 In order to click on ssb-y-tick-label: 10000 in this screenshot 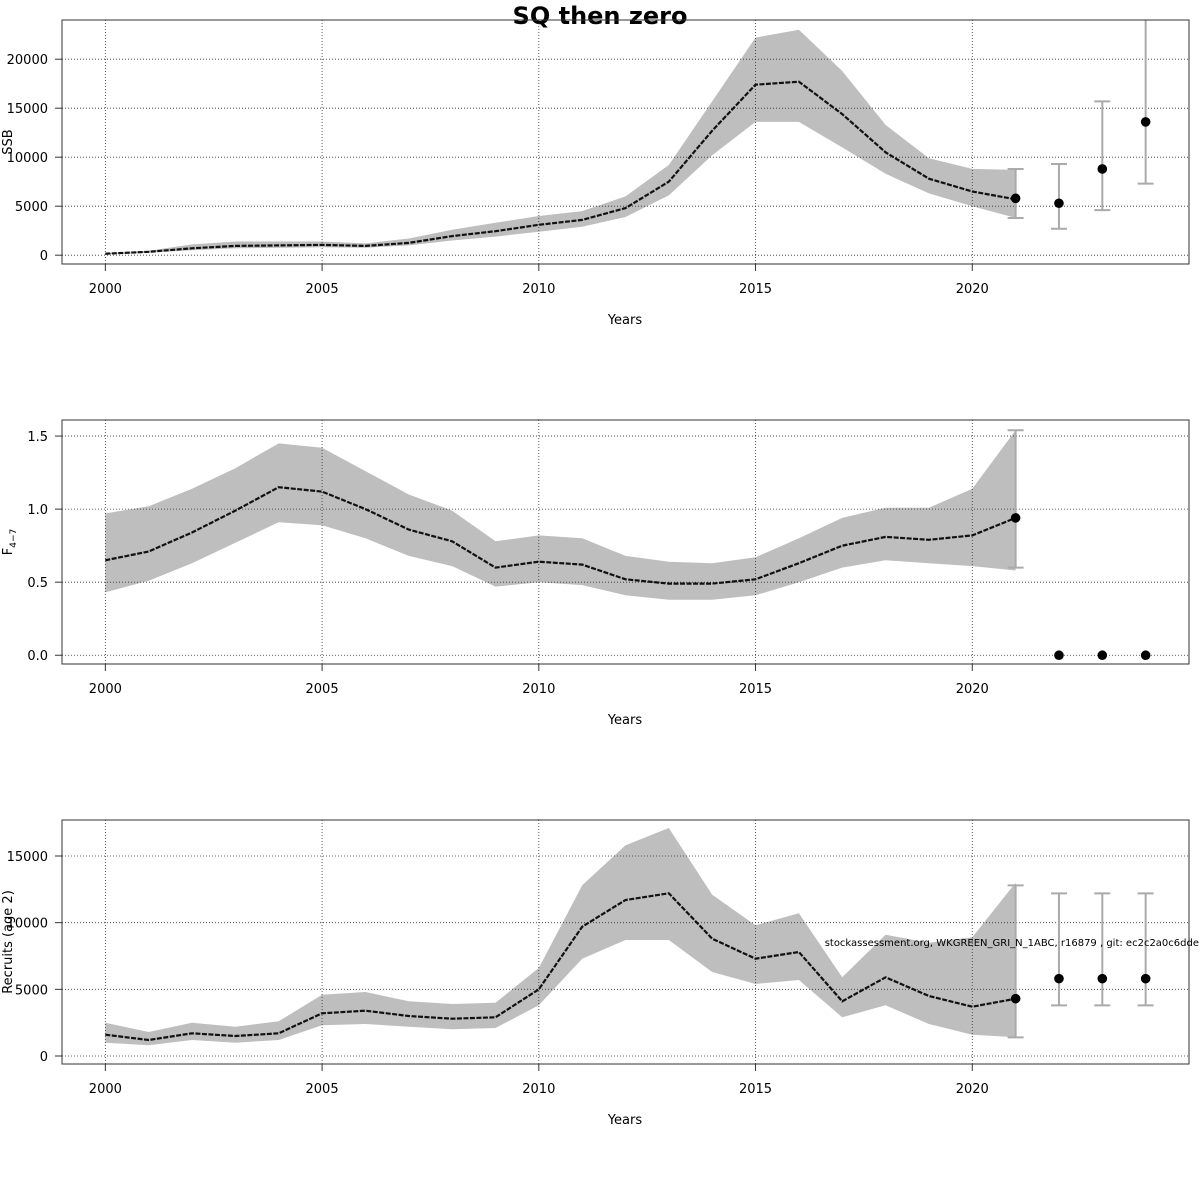, I will do `click(27, 158)`.